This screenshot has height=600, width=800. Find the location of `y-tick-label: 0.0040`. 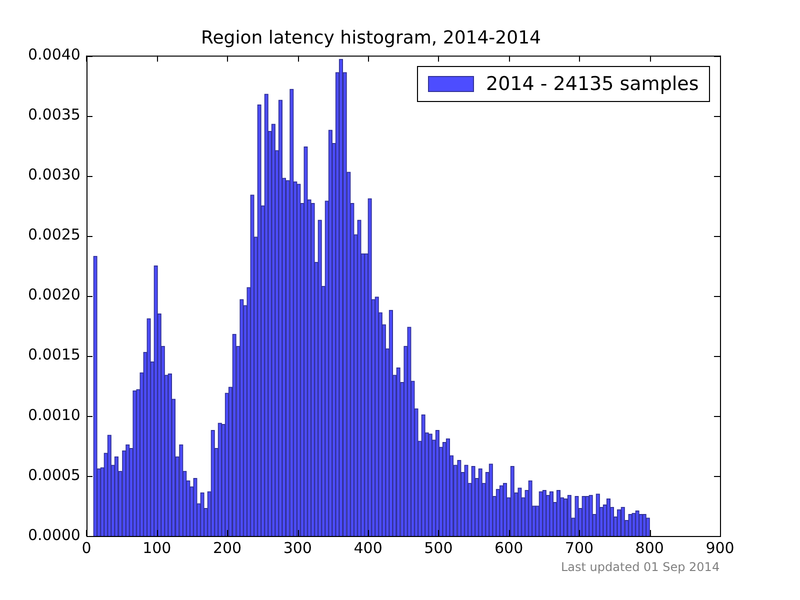

y-tick-label: 0.0040 is located at coordinates (54, 54).